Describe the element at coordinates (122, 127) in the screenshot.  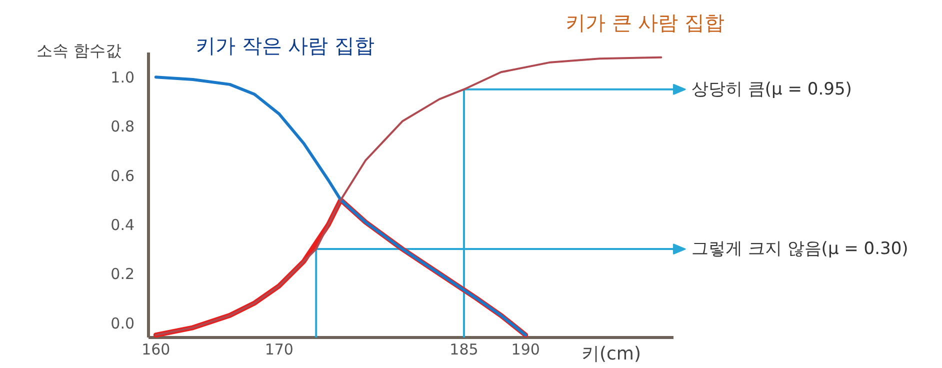
I see `y-tick-label: 0.8` at that location.